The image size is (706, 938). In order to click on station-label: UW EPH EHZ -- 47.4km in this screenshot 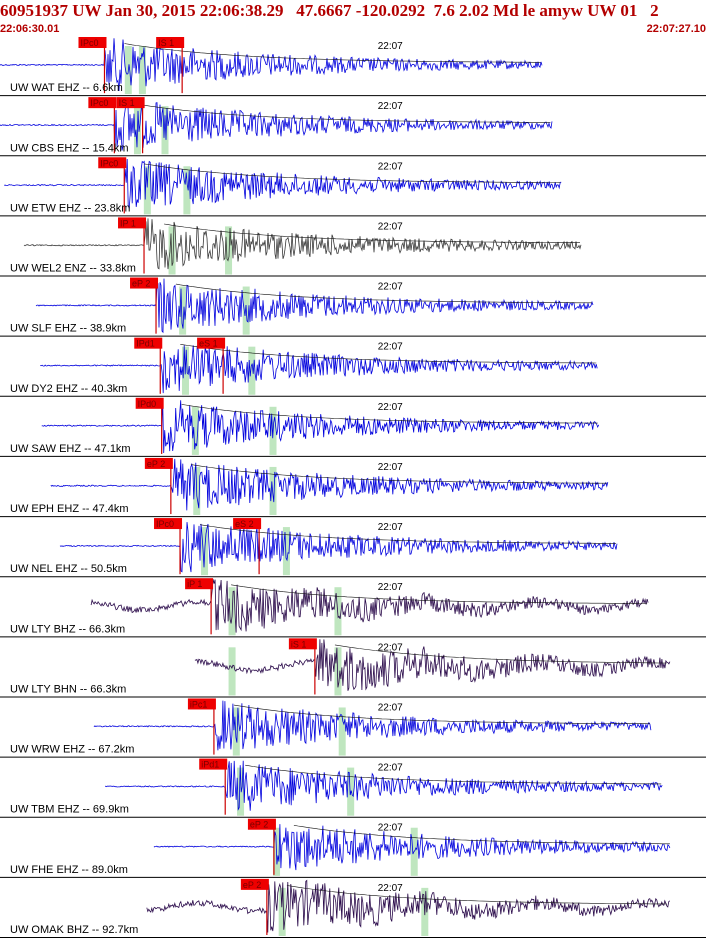, I will do `click(69, 509)`.